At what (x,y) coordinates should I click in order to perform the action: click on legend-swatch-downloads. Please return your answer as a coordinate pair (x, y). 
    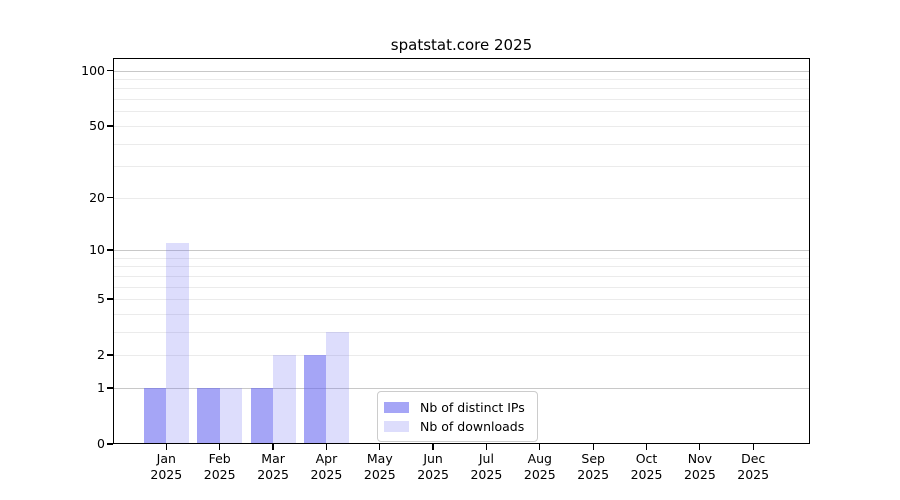
    Looking at the image, I should click on (396, 426).